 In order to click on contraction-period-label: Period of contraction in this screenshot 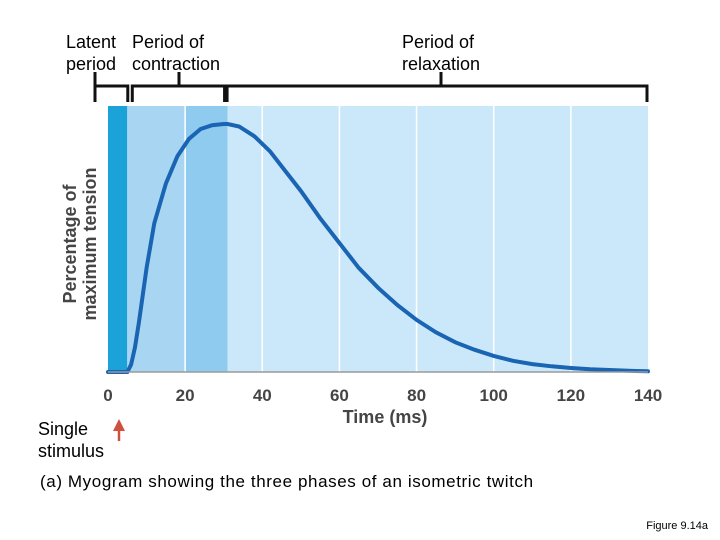, I will do `click(176, 53)`.